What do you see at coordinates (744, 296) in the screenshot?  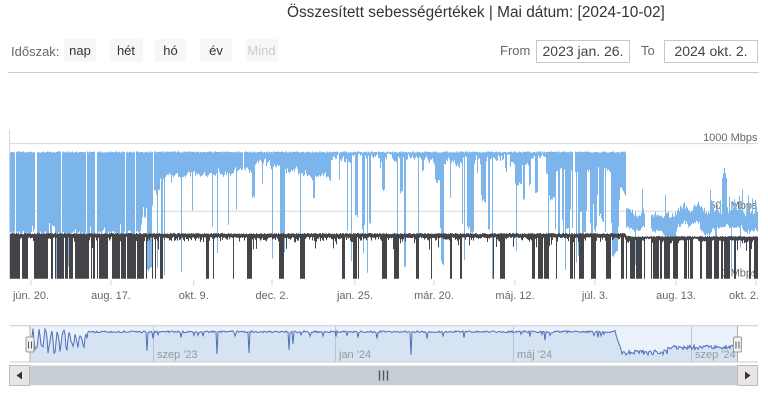 I see `svg-text: okt. 2.` at bounding box center [744, 296].